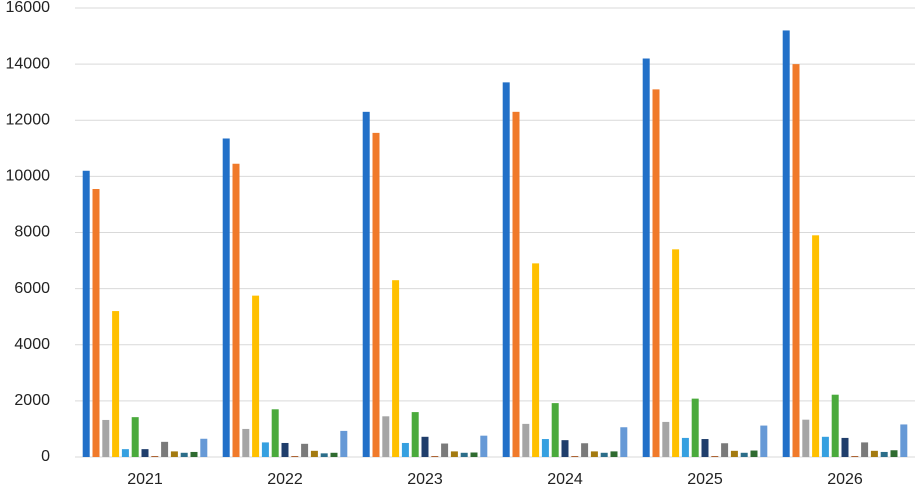 This screenshot has width=915, height=490. What do you see at coordinates (565, 479) in the screenshot?
I see `x-tick-label: 2024` at bounding box center [565, 479].